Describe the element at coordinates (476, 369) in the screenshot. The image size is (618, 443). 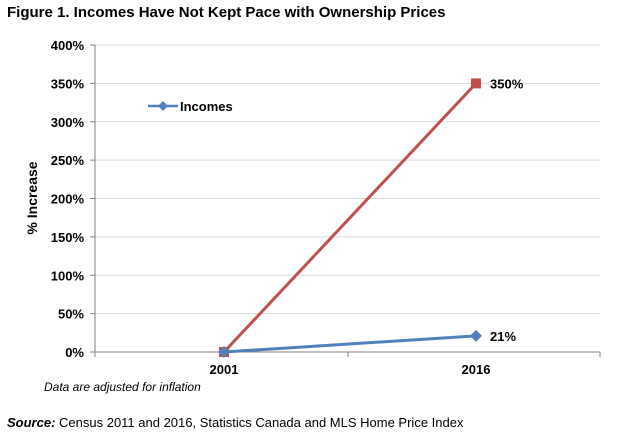
I see `x-tick-label: 2016` at that location.